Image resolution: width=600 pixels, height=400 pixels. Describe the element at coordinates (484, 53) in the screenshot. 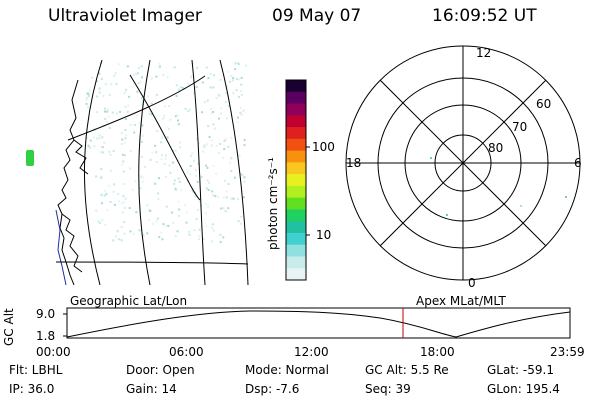

I see `mlt-label-12: 12` at that location.